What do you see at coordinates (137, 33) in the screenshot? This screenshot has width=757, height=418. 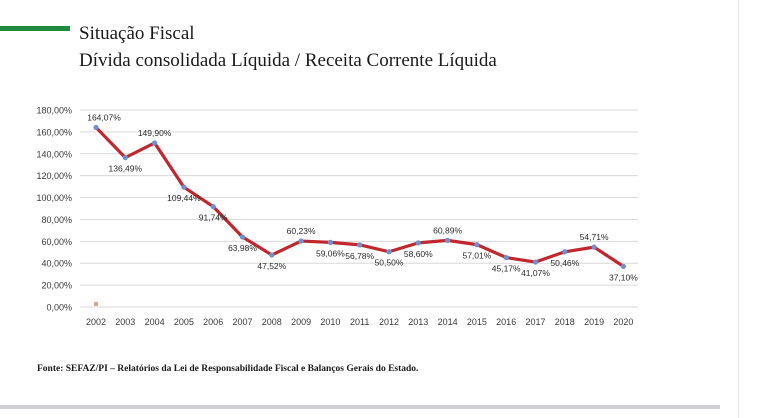 I see `page-title: Situação Fiscal` at bounding box center [137, 33].